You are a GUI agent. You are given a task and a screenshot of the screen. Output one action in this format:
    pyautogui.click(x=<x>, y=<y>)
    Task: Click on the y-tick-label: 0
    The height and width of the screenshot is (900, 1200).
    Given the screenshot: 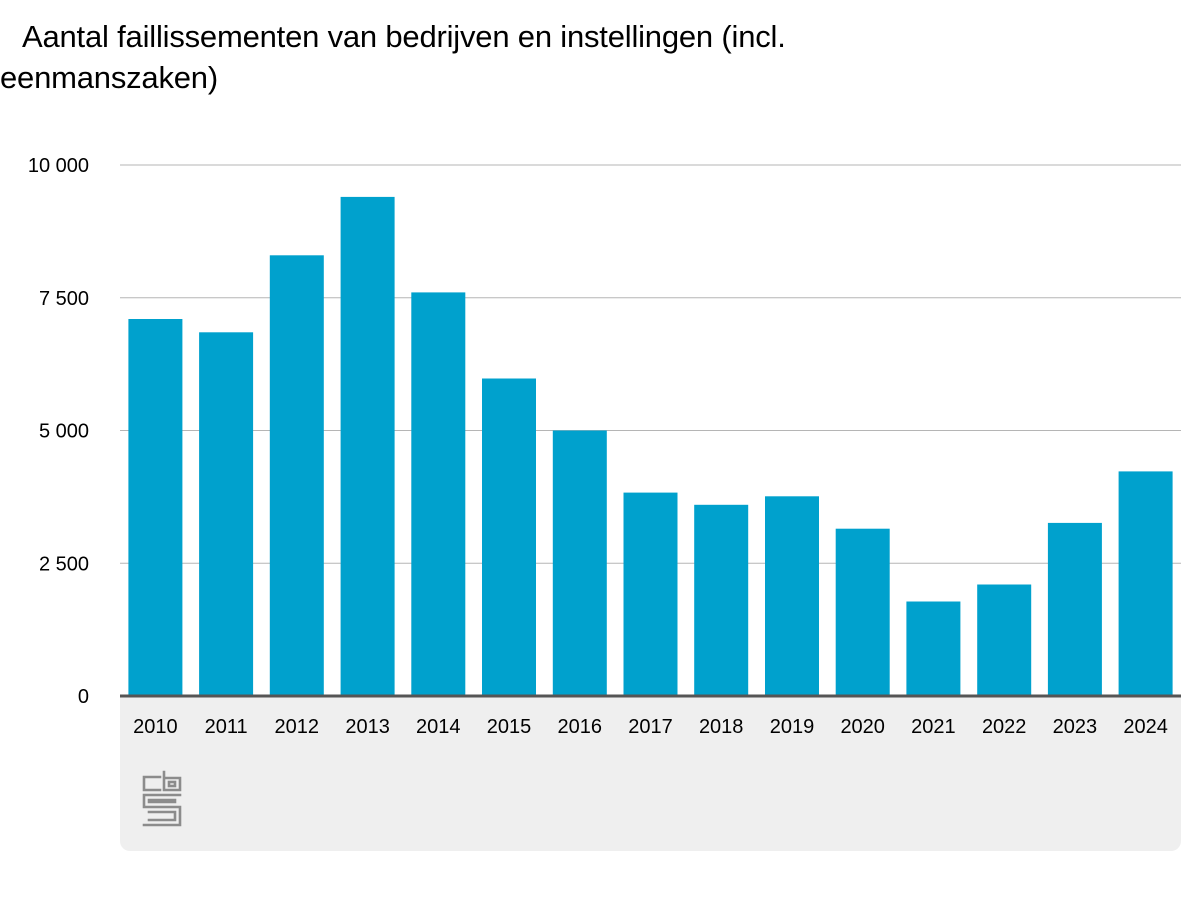 What is the action you would take?
    pyautogui.click(x=83, y=697)
    